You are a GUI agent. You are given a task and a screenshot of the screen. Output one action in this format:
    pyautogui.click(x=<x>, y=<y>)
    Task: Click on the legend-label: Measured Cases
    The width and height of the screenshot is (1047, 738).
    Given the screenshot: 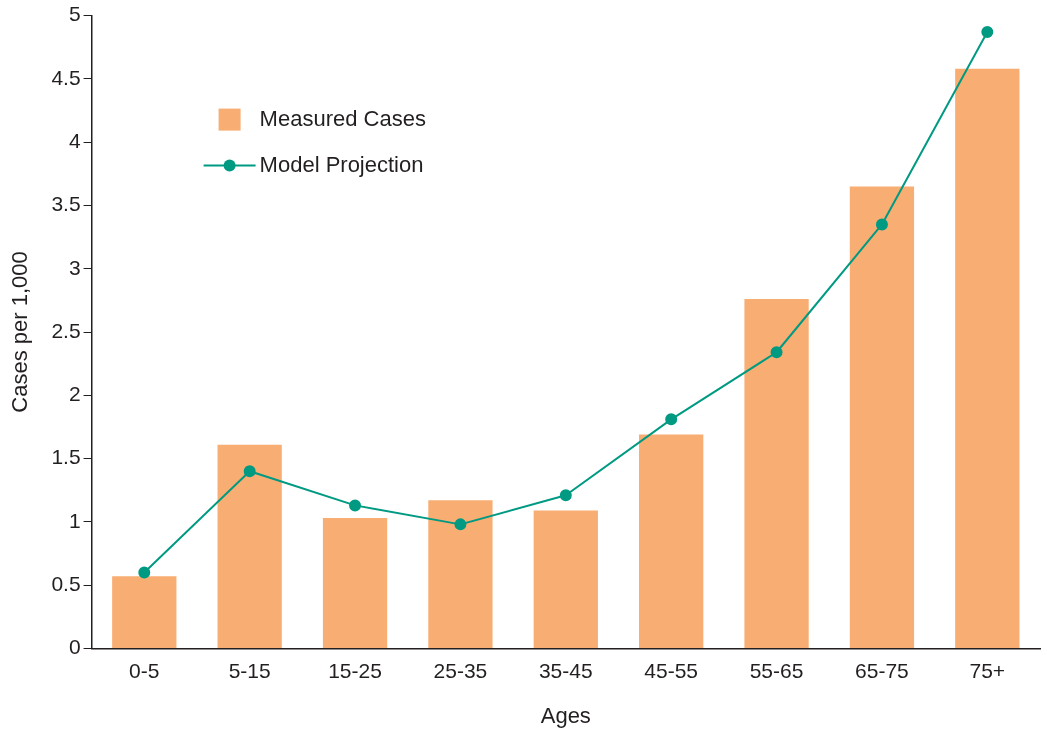 What is the action you would take?
    pyautogui.click(x=342, y=118)
    